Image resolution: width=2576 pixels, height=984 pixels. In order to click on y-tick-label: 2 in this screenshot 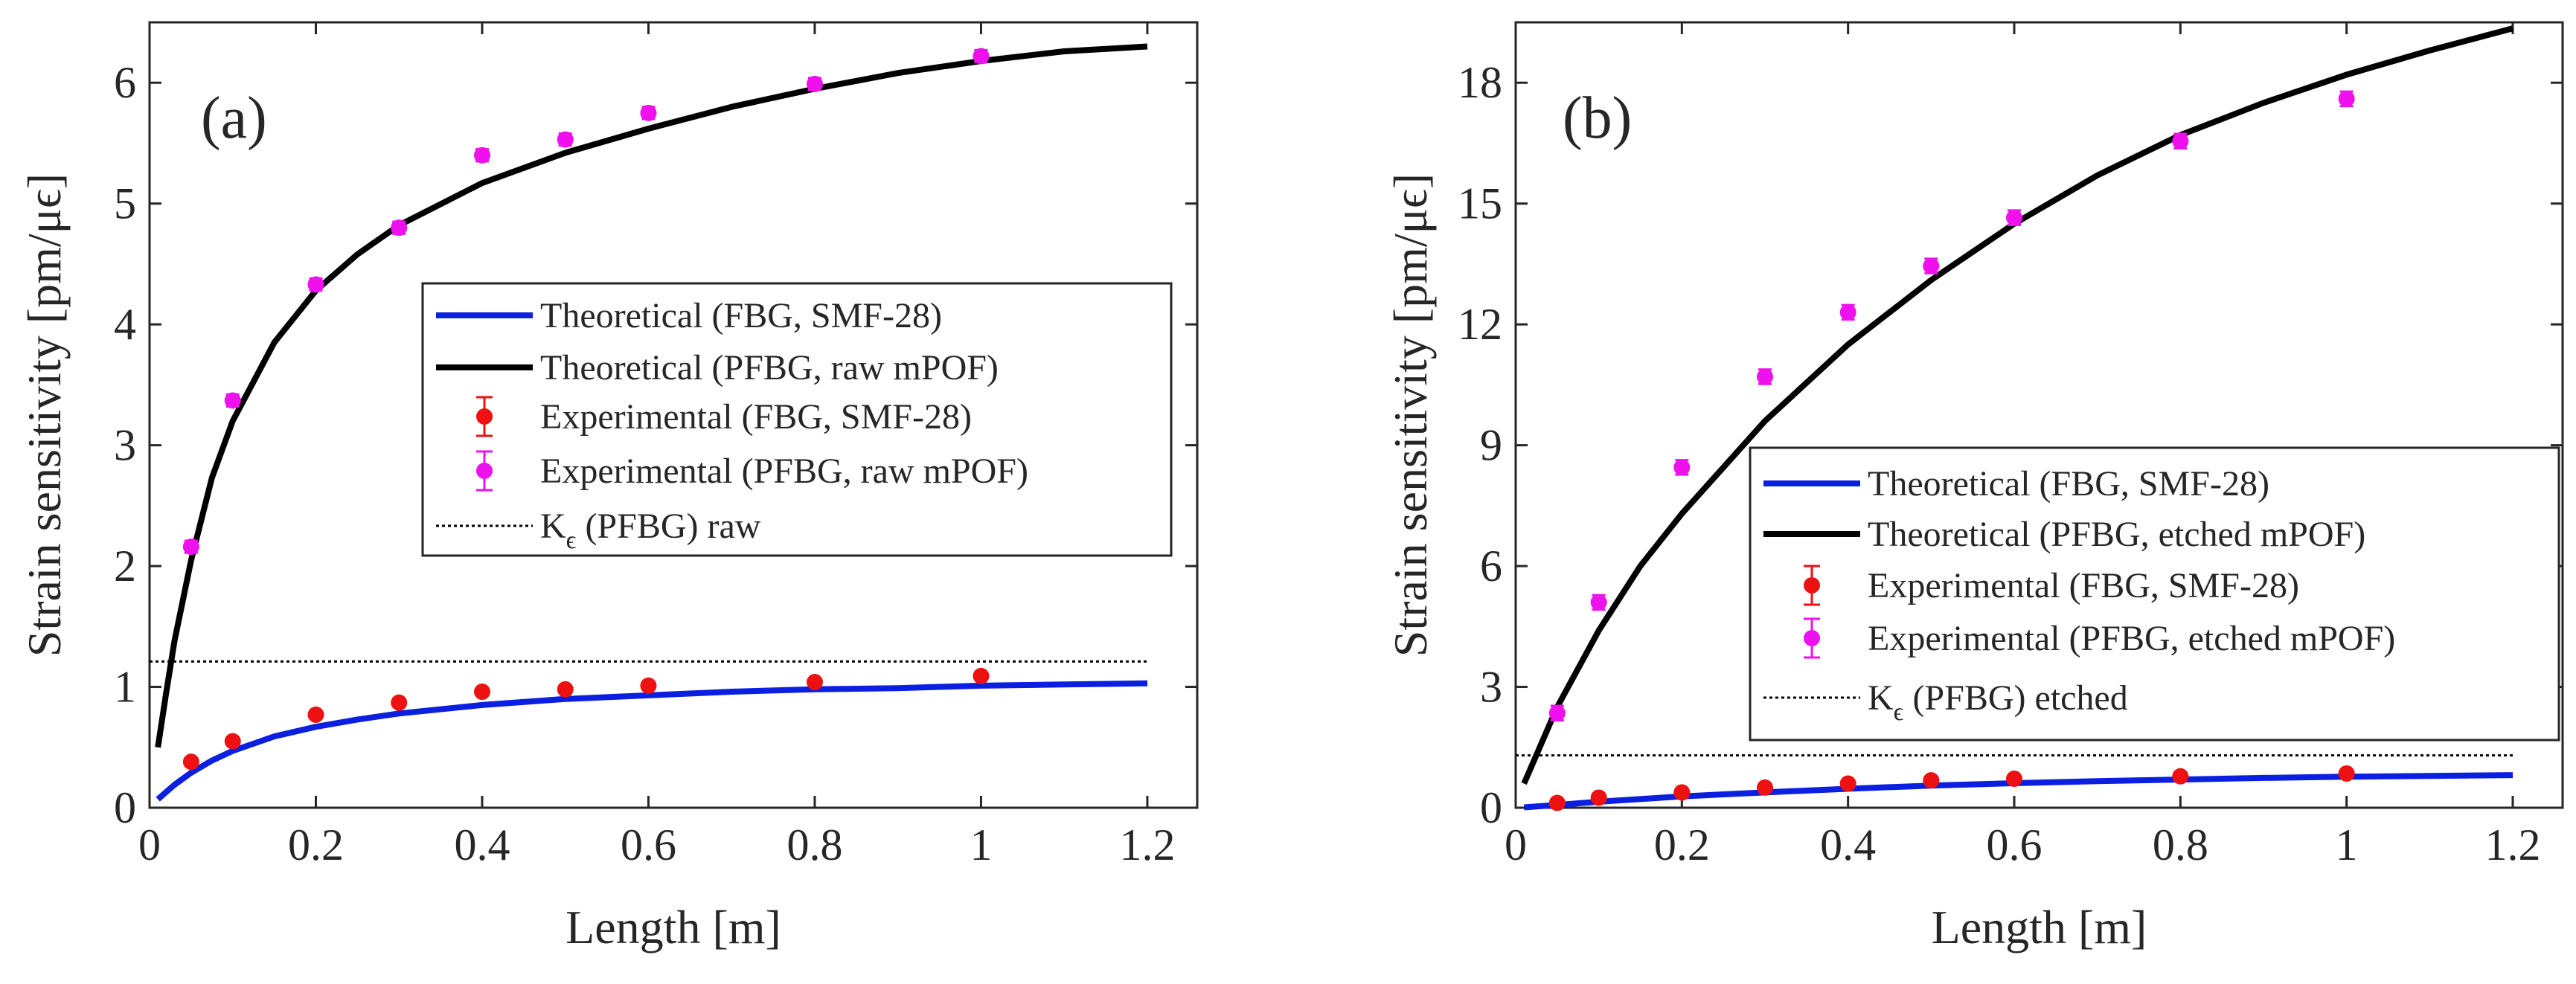, I will do `click(125, 566)`.